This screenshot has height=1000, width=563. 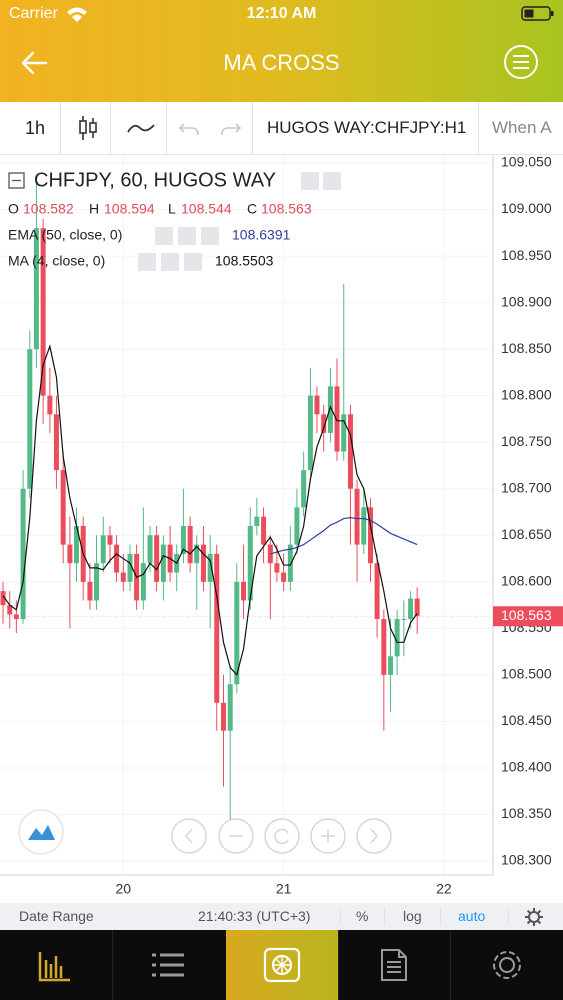 What do you see at coordinates (344, 536) in the screenshot?
I see `indicator-line` at bounding box center [344, 536].